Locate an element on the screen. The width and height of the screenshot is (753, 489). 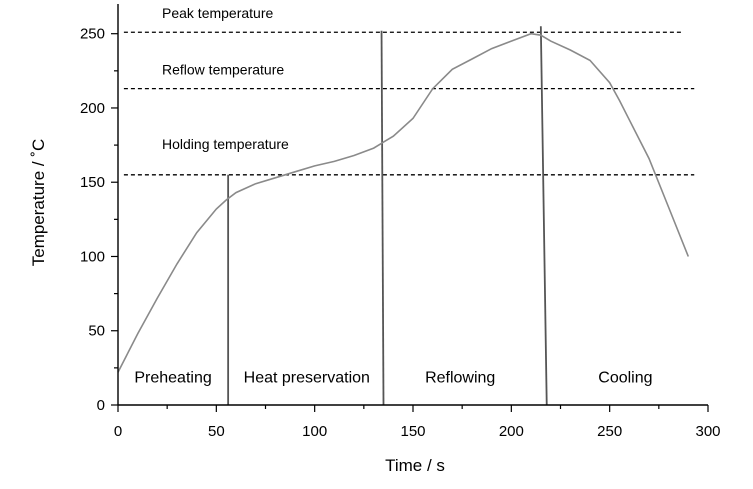
y-axis-title: Temperature / ˚C is located at coordinates (38, 203).